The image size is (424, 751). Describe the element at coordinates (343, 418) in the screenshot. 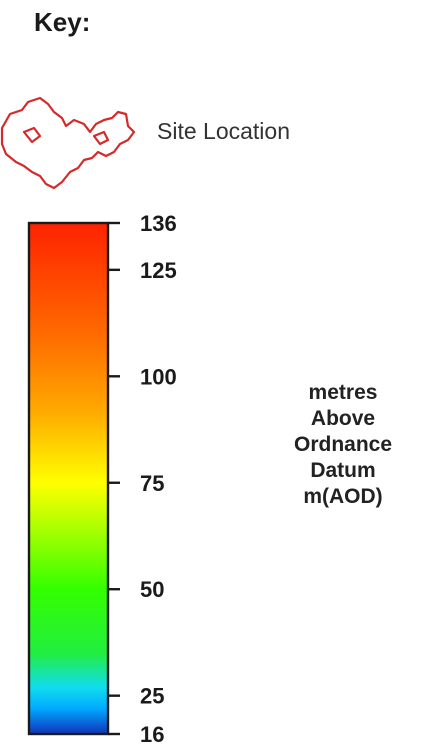

I see `unit-line-2: Above` at that location.